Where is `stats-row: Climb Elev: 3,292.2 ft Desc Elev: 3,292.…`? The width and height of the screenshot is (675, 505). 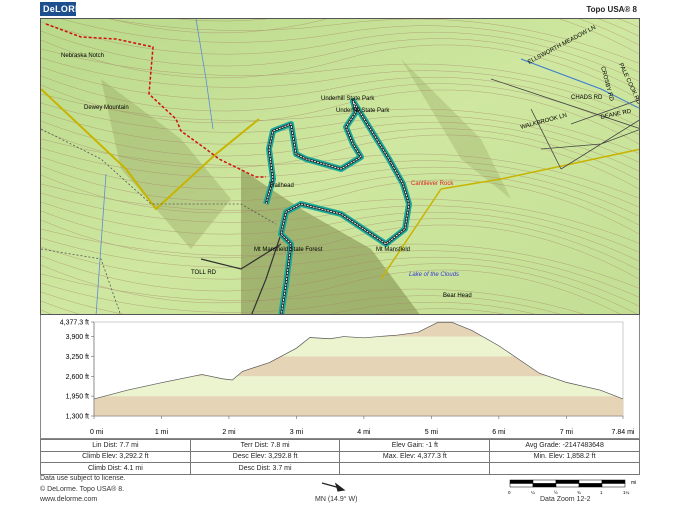 stats-row: Climb Elev: 3,292.2 ft Desc Elev: 3,292.… is located at coordinates (340, 456).